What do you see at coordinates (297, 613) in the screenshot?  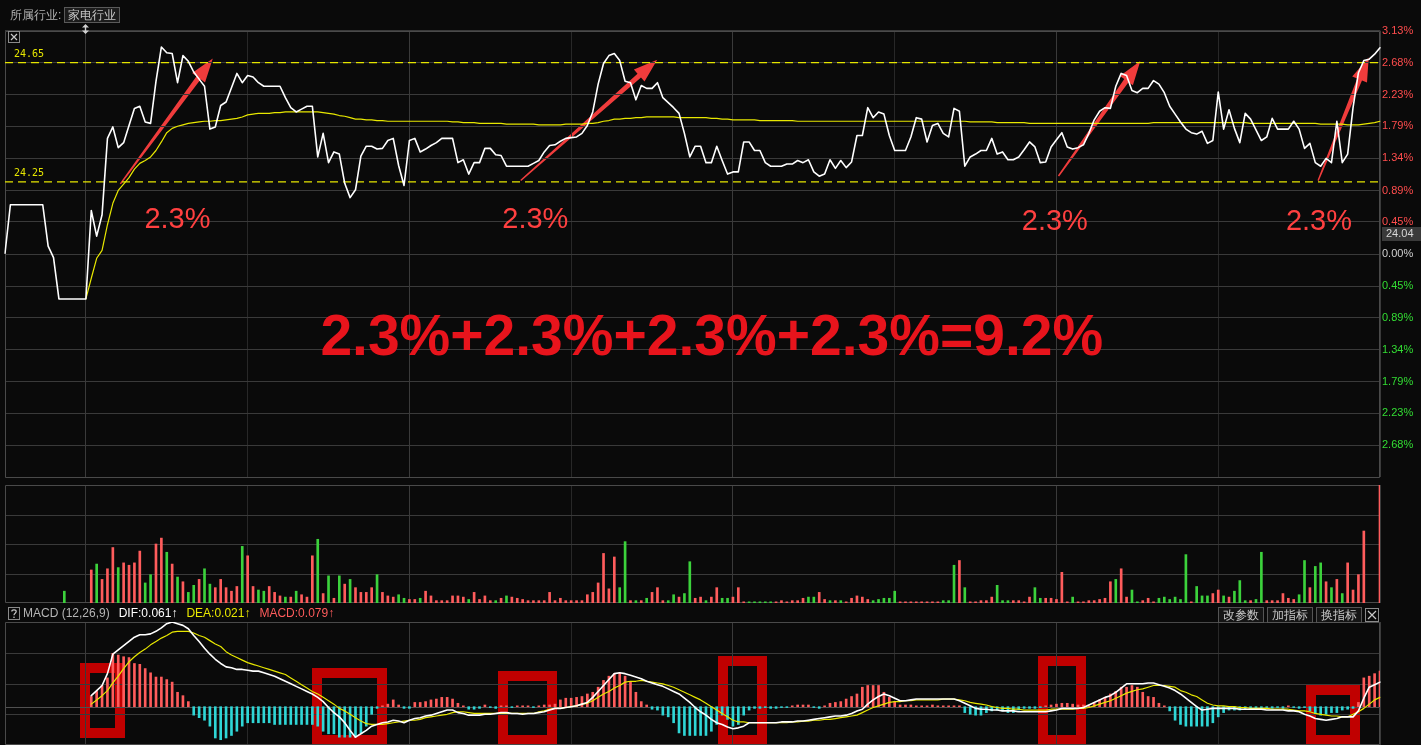 I see `text: MACD:0.079↑` at bounding box center [297, 613].